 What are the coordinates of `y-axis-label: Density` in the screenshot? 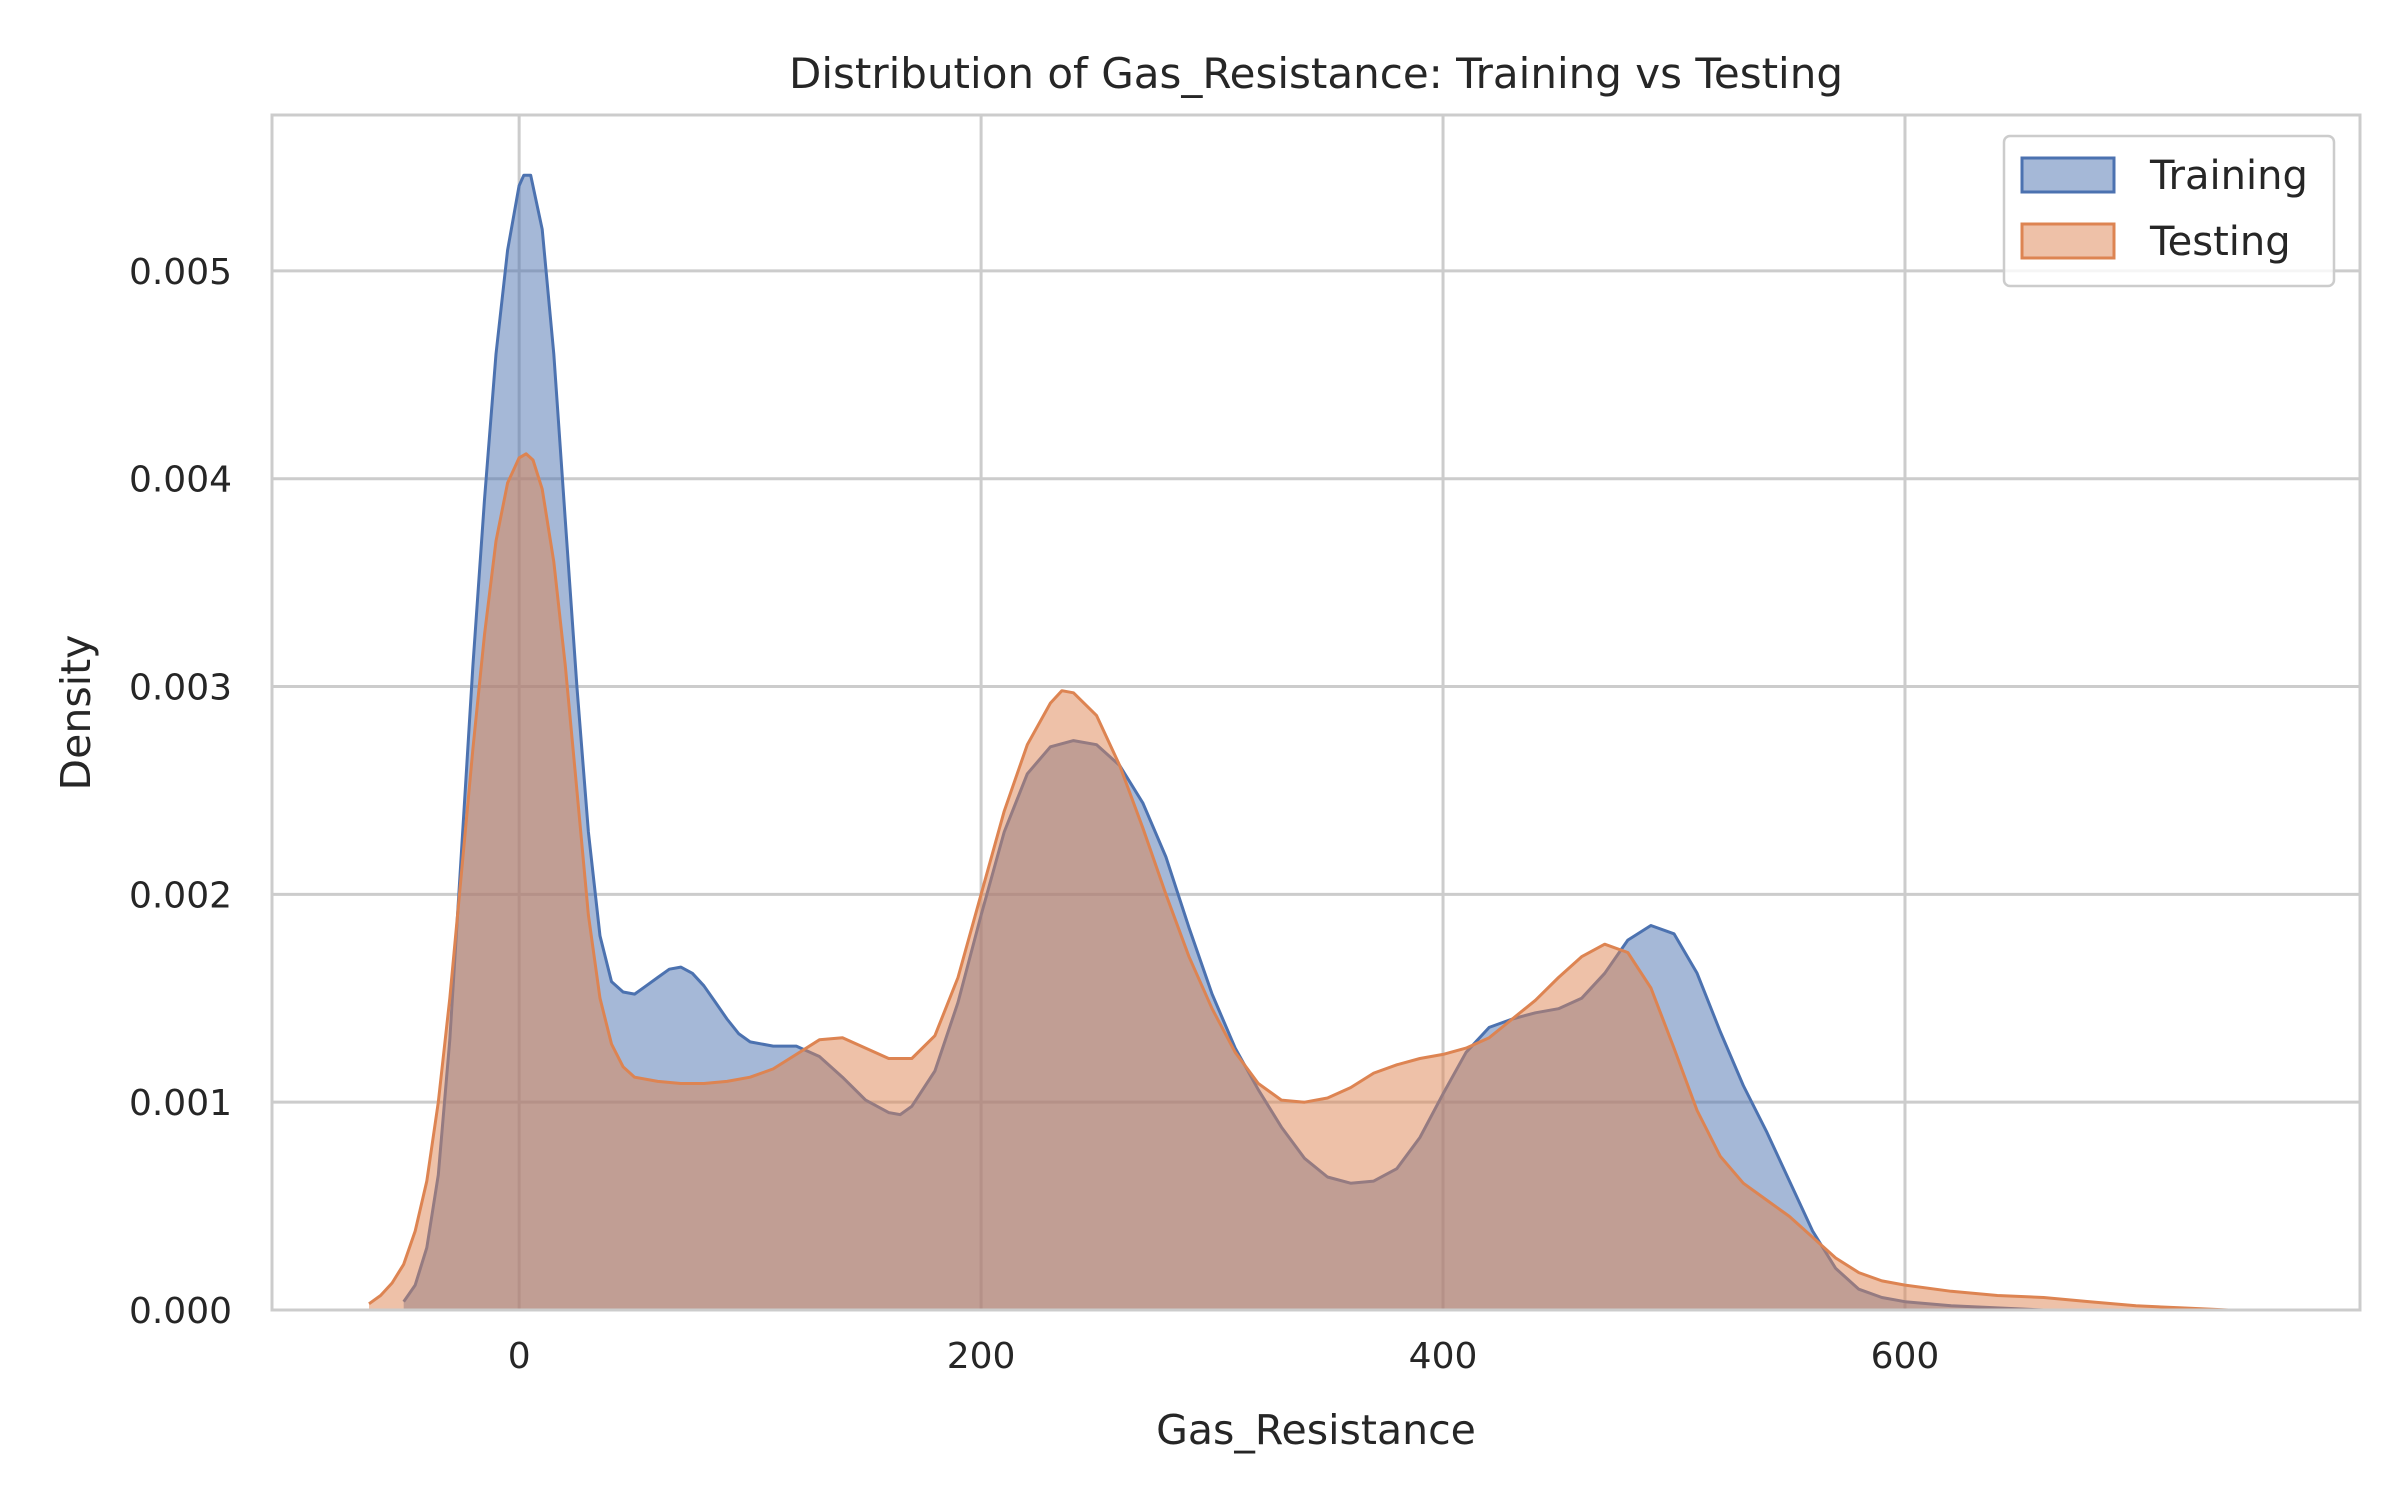 It's located at (76, 713).